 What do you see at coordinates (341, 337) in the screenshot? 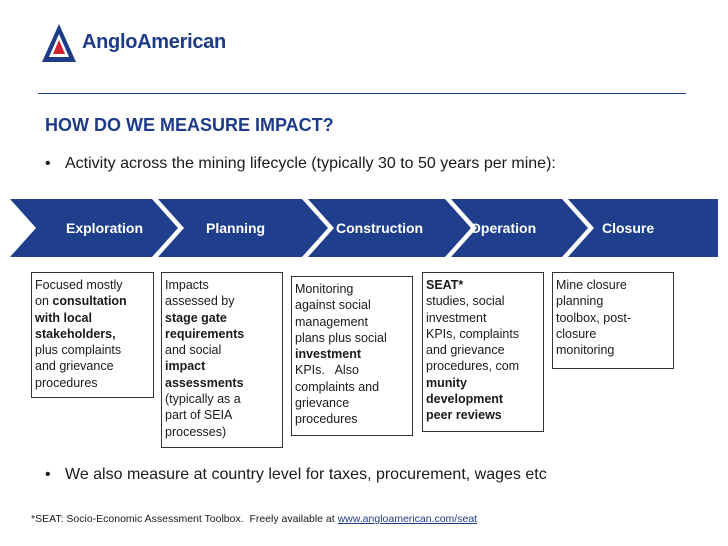
I see `box-line: plans plus social` at bounding box center [341, 337].